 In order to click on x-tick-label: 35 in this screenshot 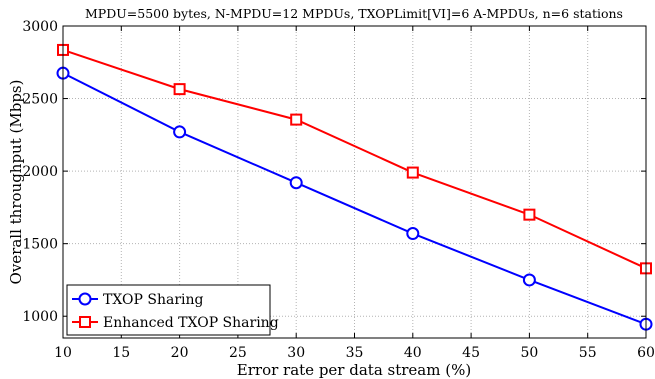, I will do `click(355, 353)`.